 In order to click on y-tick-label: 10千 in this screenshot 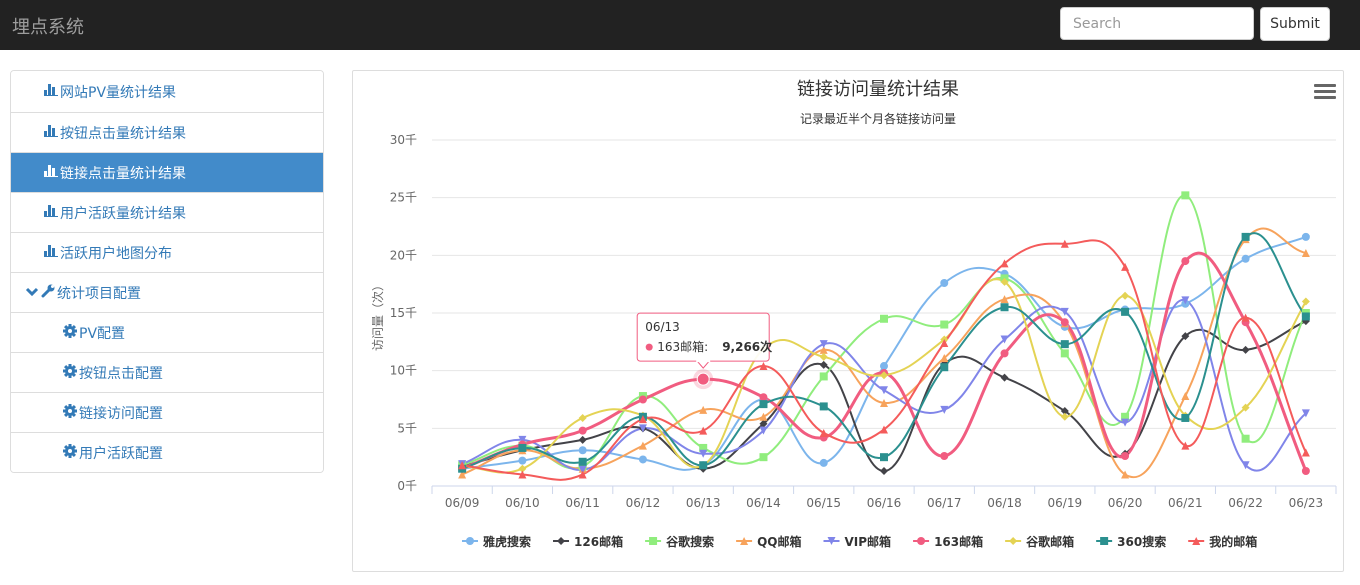, I will do `click(403, 371)`.